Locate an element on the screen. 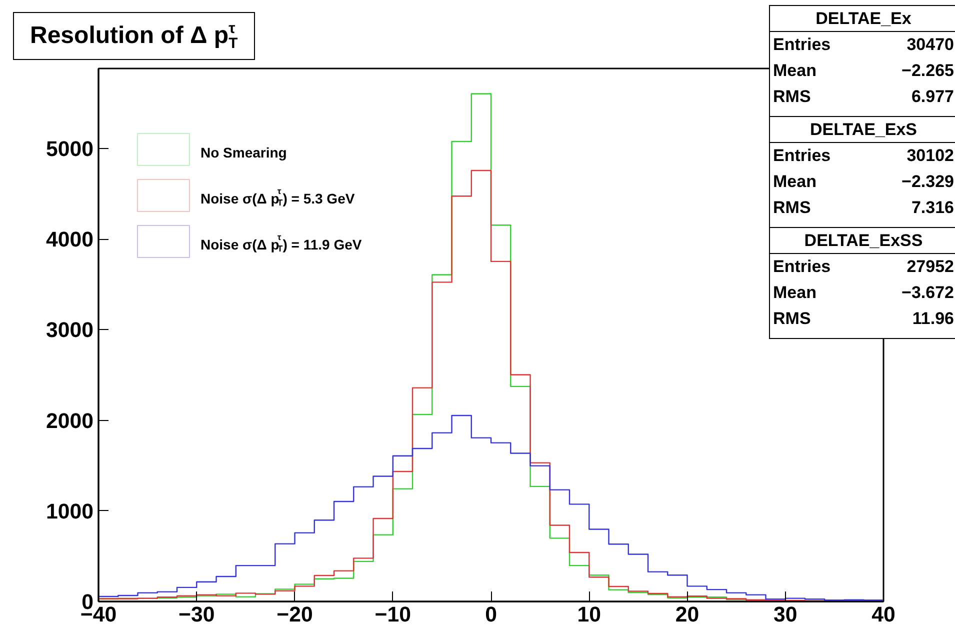  text: RMS 6.977 is located at coordinates (863, 96).